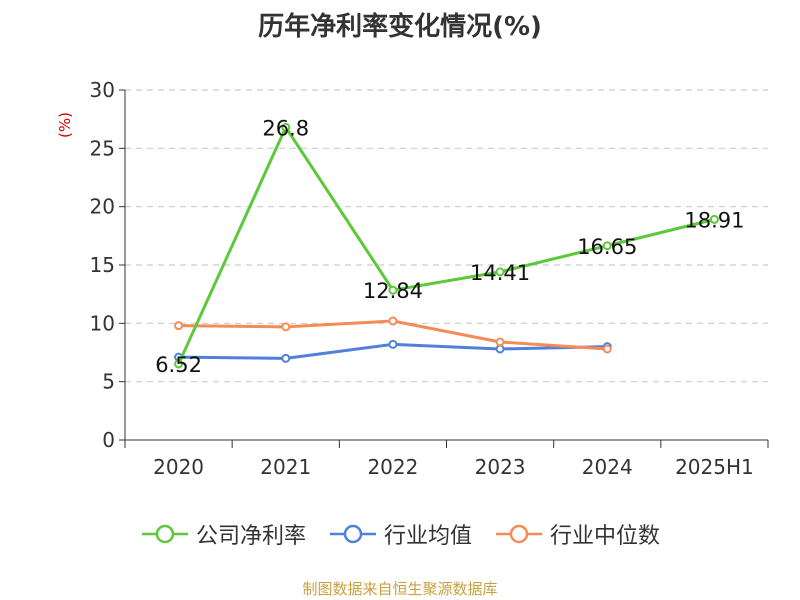 This screenshot has width=800, height=600. I want to click on data-label: 12.84, so click(393, 291).